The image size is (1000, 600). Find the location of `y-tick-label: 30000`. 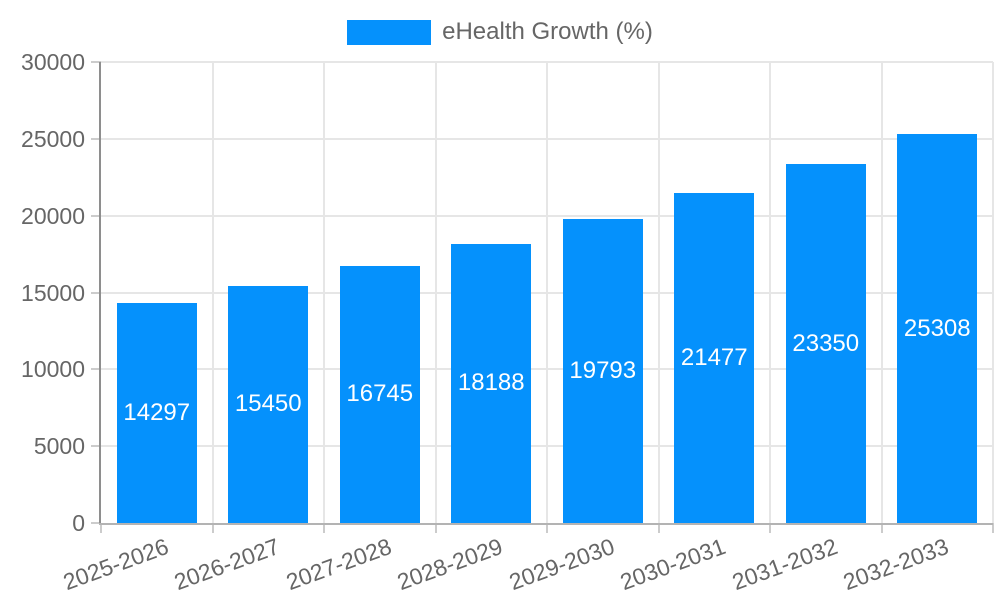

y-tick-label: 30000 is located at coordinates (53, 62).